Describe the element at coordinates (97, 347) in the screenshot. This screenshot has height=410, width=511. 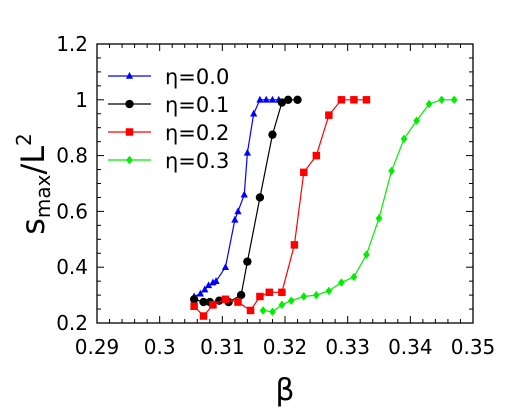
I see `x-tick-label: 0.29` at that location.